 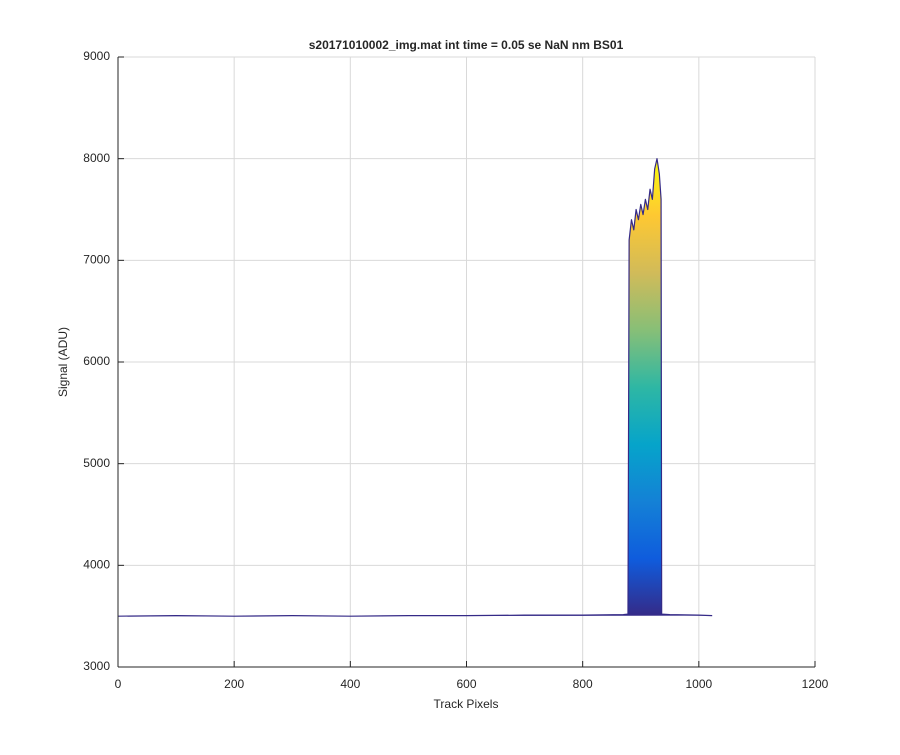 What do you see at coordinates (815, 684) in the screenshot?
I see `x-tick-label: 1200` at bounding box center [815, 684].